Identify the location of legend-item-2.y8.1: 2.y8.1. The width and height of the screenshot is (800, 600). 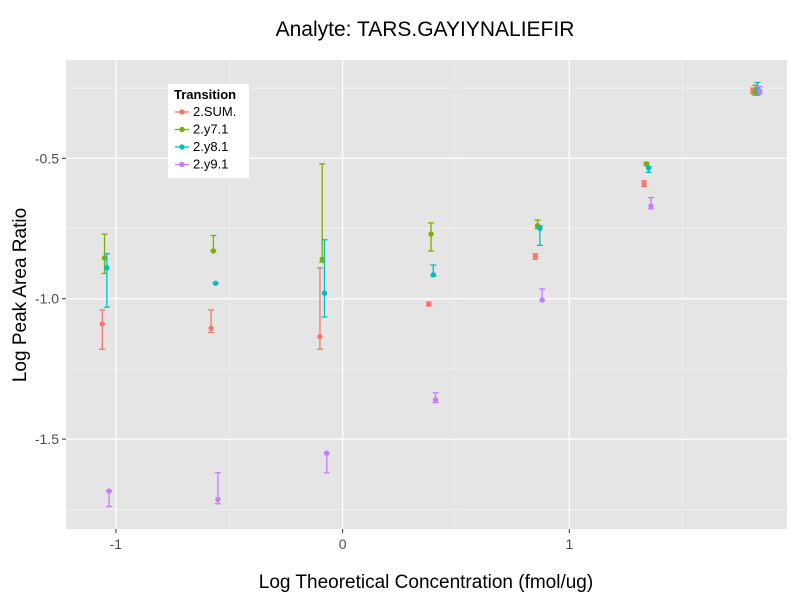
(201, 146).